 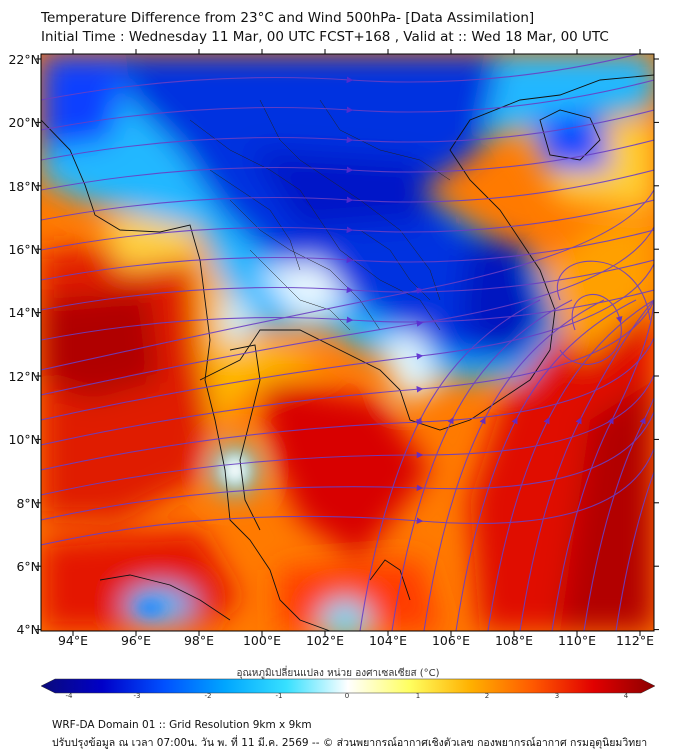 I want to click on colorbar-tick: -1, so click(x=279, y=696).